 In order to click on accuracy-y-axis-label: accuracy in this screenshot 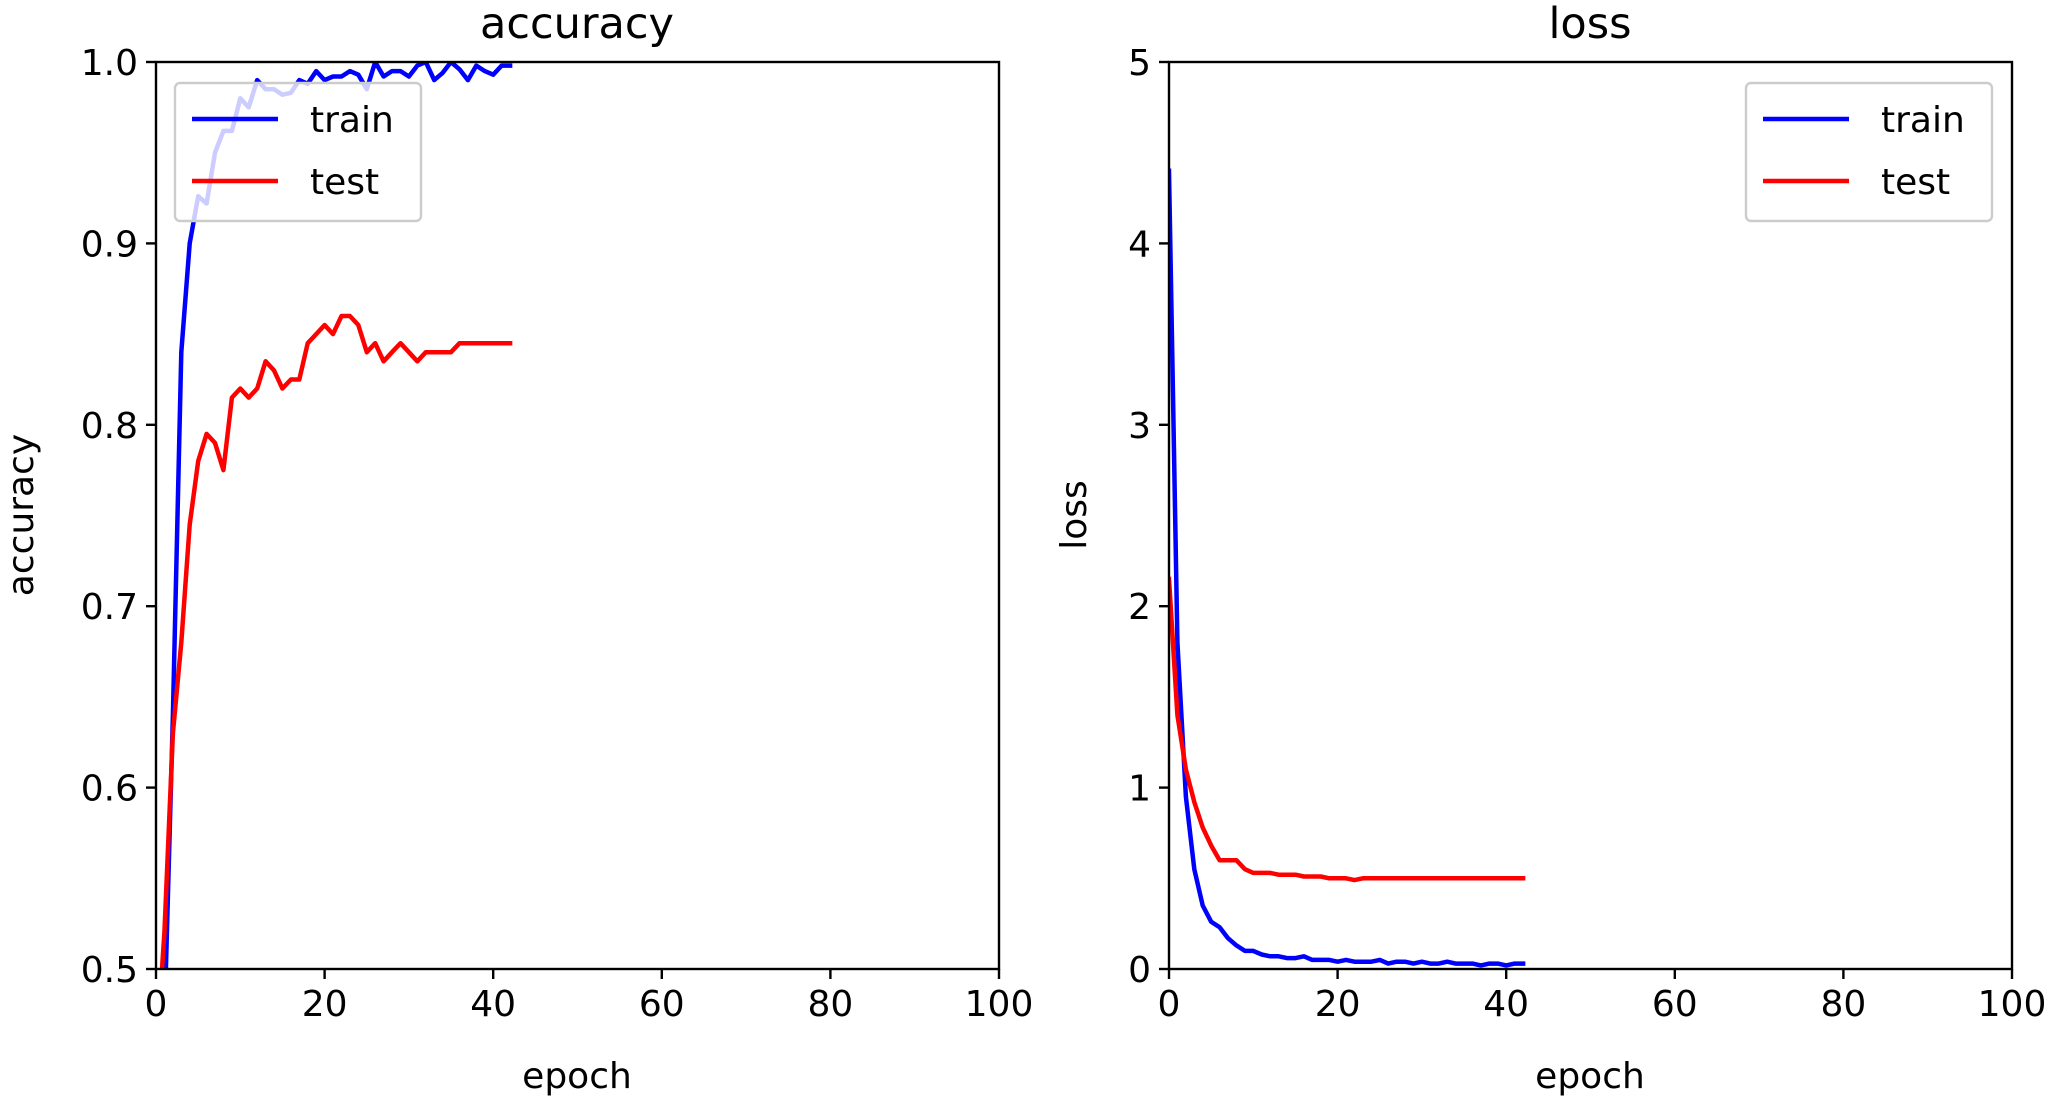, I will do `click(21, 515)`.